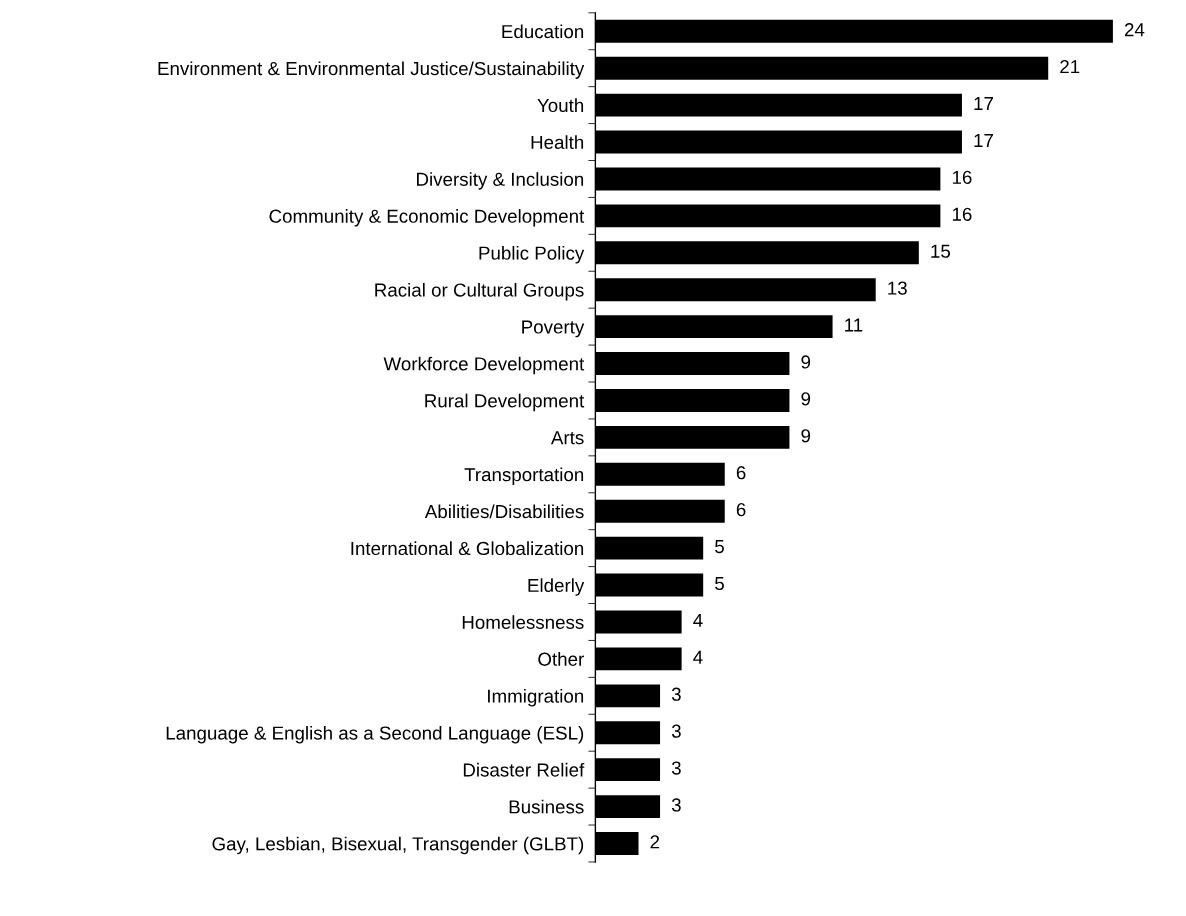  What do you see at coordinates (546, 806) in the screenshot?
I see `y-tick-label: Business` at bounding box center [546, 806].